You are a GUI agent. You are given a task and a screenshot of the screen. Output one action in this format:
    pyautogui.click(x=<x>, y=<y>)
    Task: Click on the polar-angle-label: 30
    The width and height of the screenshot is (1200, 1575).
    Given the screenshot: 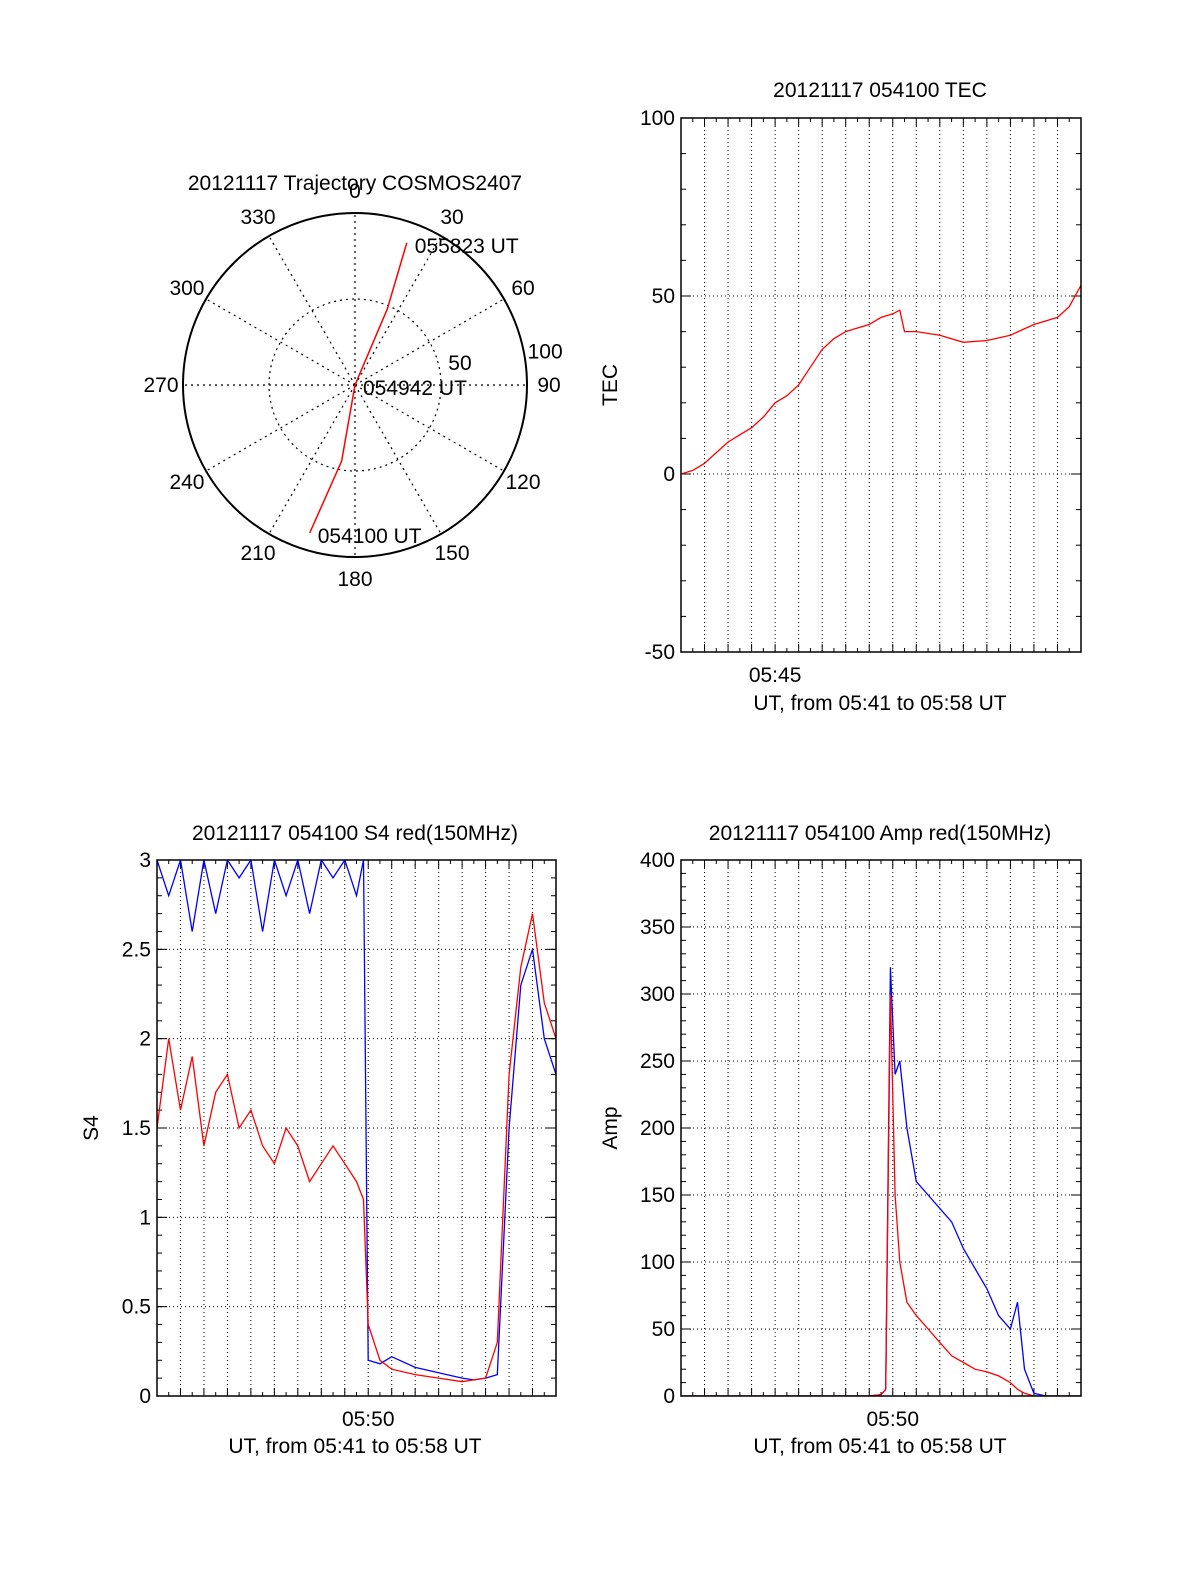 What is the action you would take?
    pyautogui.click(x=451, y=217)
    